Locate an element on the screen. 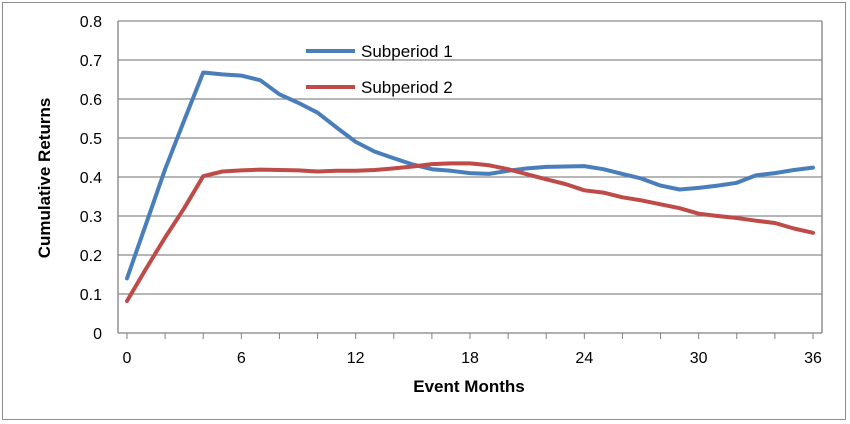 This screenshot has height=424, width=850. y-tick-label: 0.7 is located at coordinates (91, 61).